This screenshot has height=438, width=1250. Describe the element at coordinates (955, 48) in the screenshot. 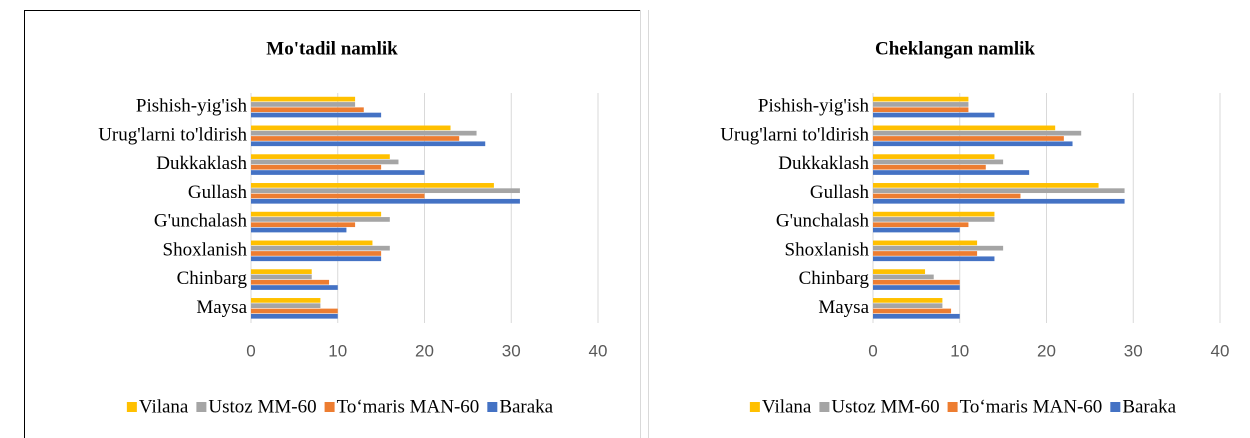

I see `chart-title: Cheklangan namlik` at that location.